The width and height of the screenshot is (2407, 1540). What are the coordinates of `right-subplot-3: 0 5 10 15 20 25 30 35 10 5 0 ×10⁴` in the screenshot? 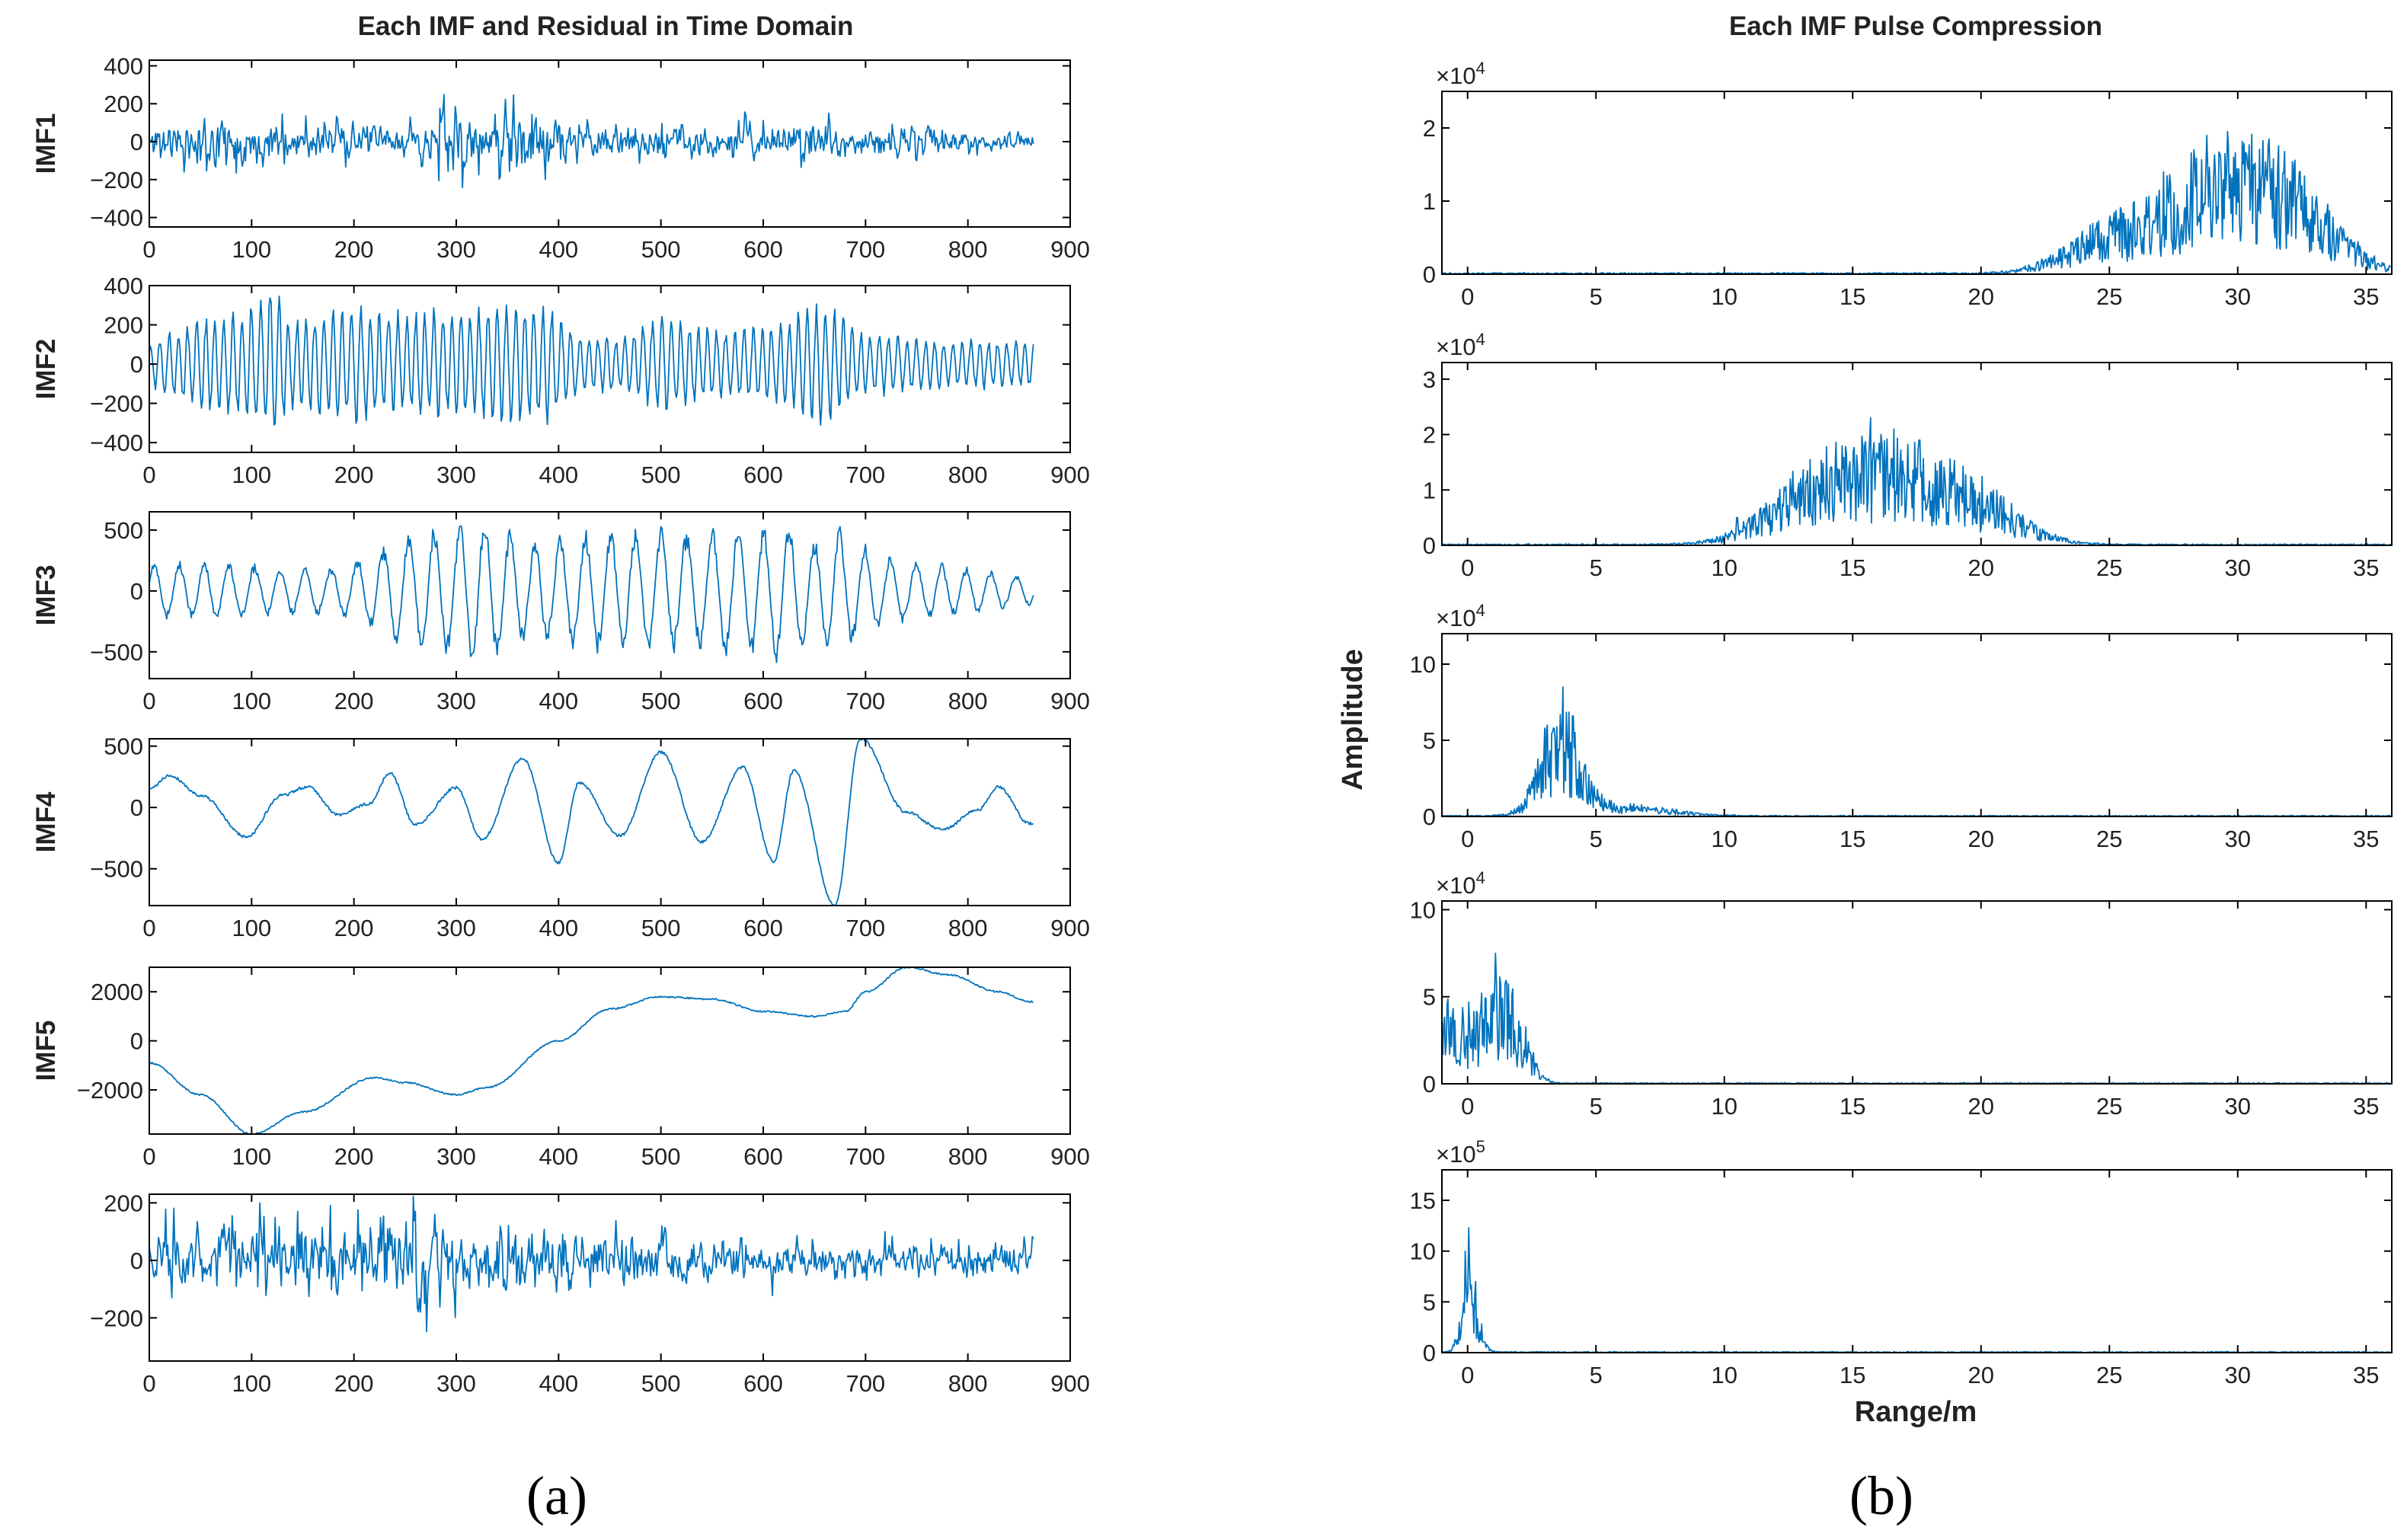 It's located at (1901, 726).